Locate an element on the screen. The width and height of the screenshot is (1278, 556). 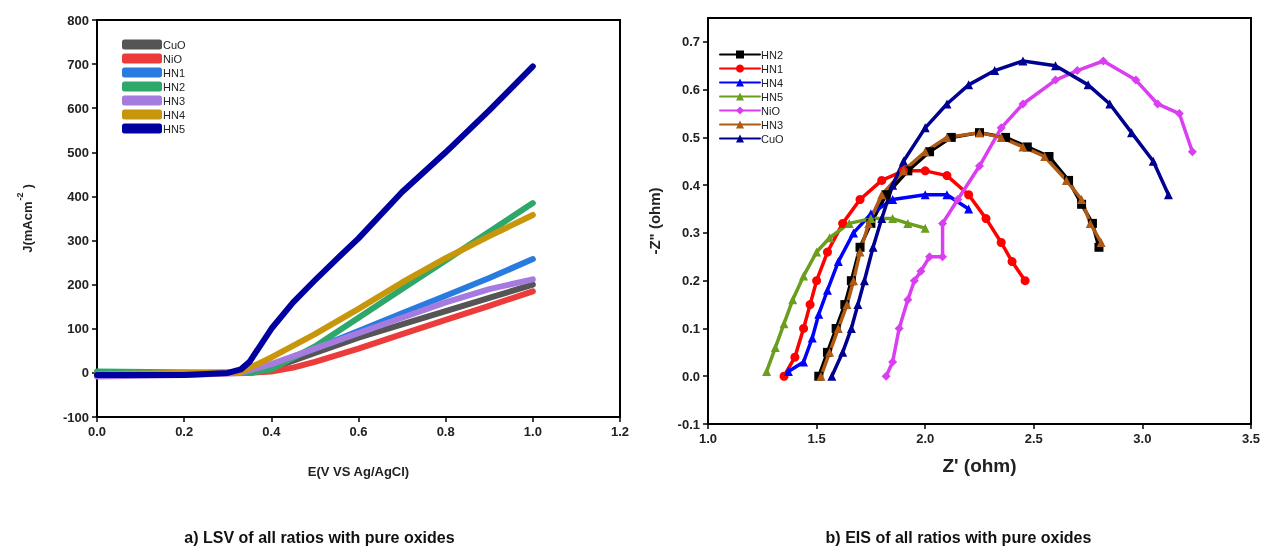
y-tick-label: 0 is located at coordinates (85, 373).